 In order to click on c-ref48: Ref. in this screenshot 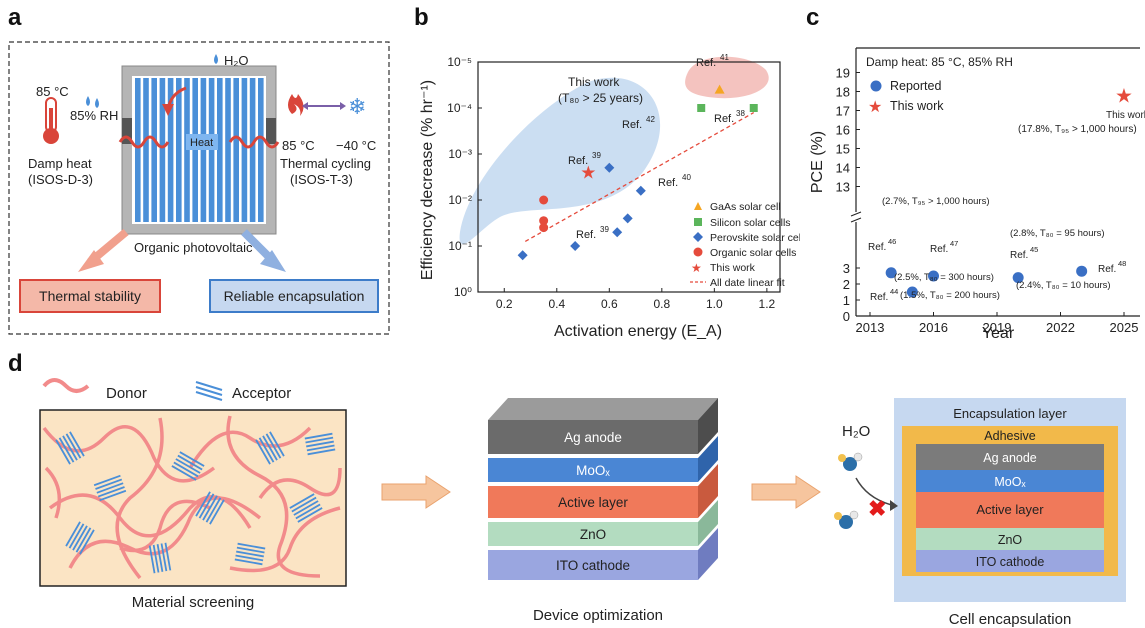, I will do `click(1107, 269)`.